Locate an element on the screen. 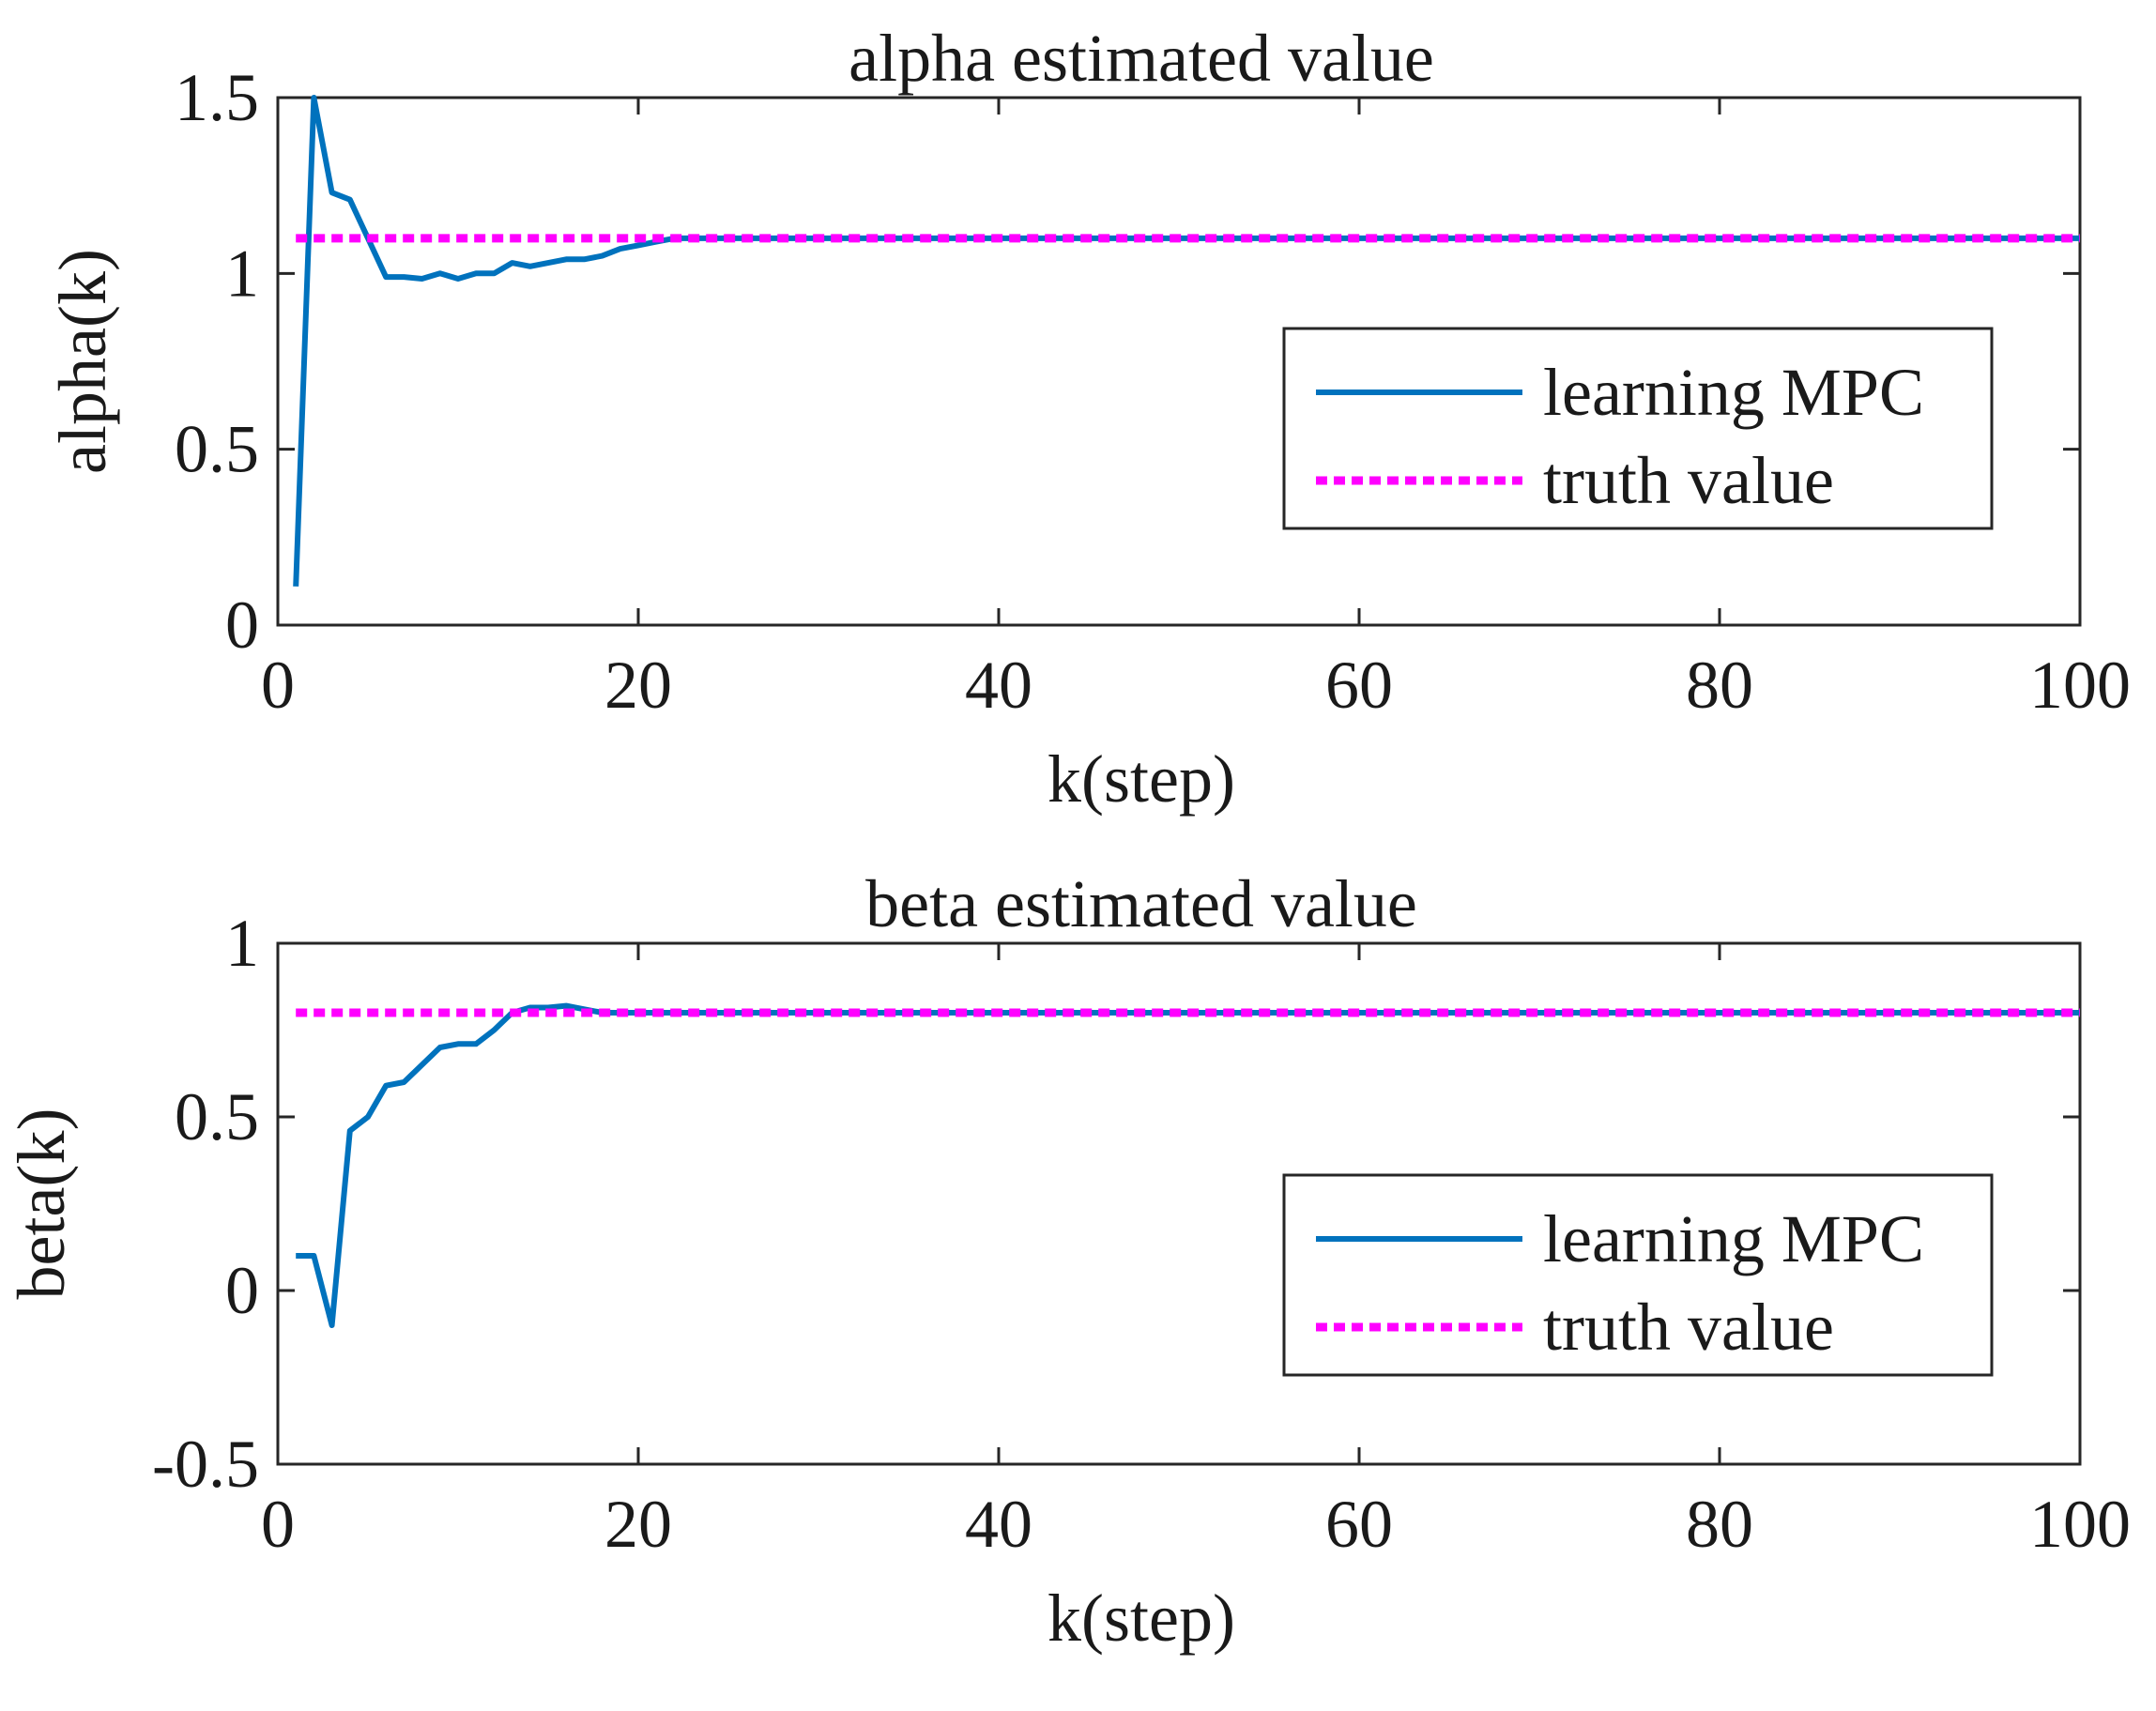 This screenshot has width=2156, height=1711. y-tick-label: 1.5 is located at coordinates (217, 97).